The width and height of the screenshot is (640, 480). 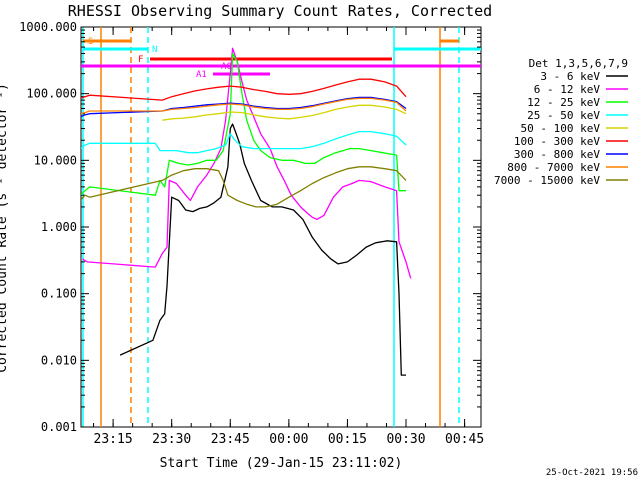 I want to click on y-axis-label: Corrected Count Rate (s⁻¹ detector⁻¹), so click(x=5, y=228).